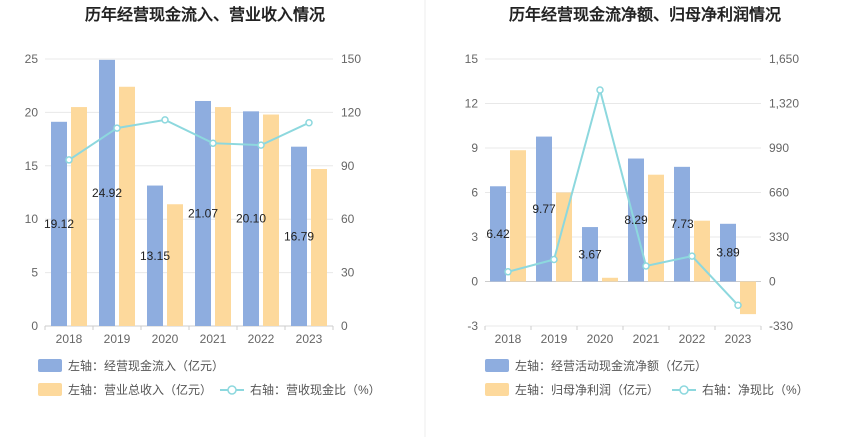  I want to click on y-right-tick-label: 30, so click(348, 273).